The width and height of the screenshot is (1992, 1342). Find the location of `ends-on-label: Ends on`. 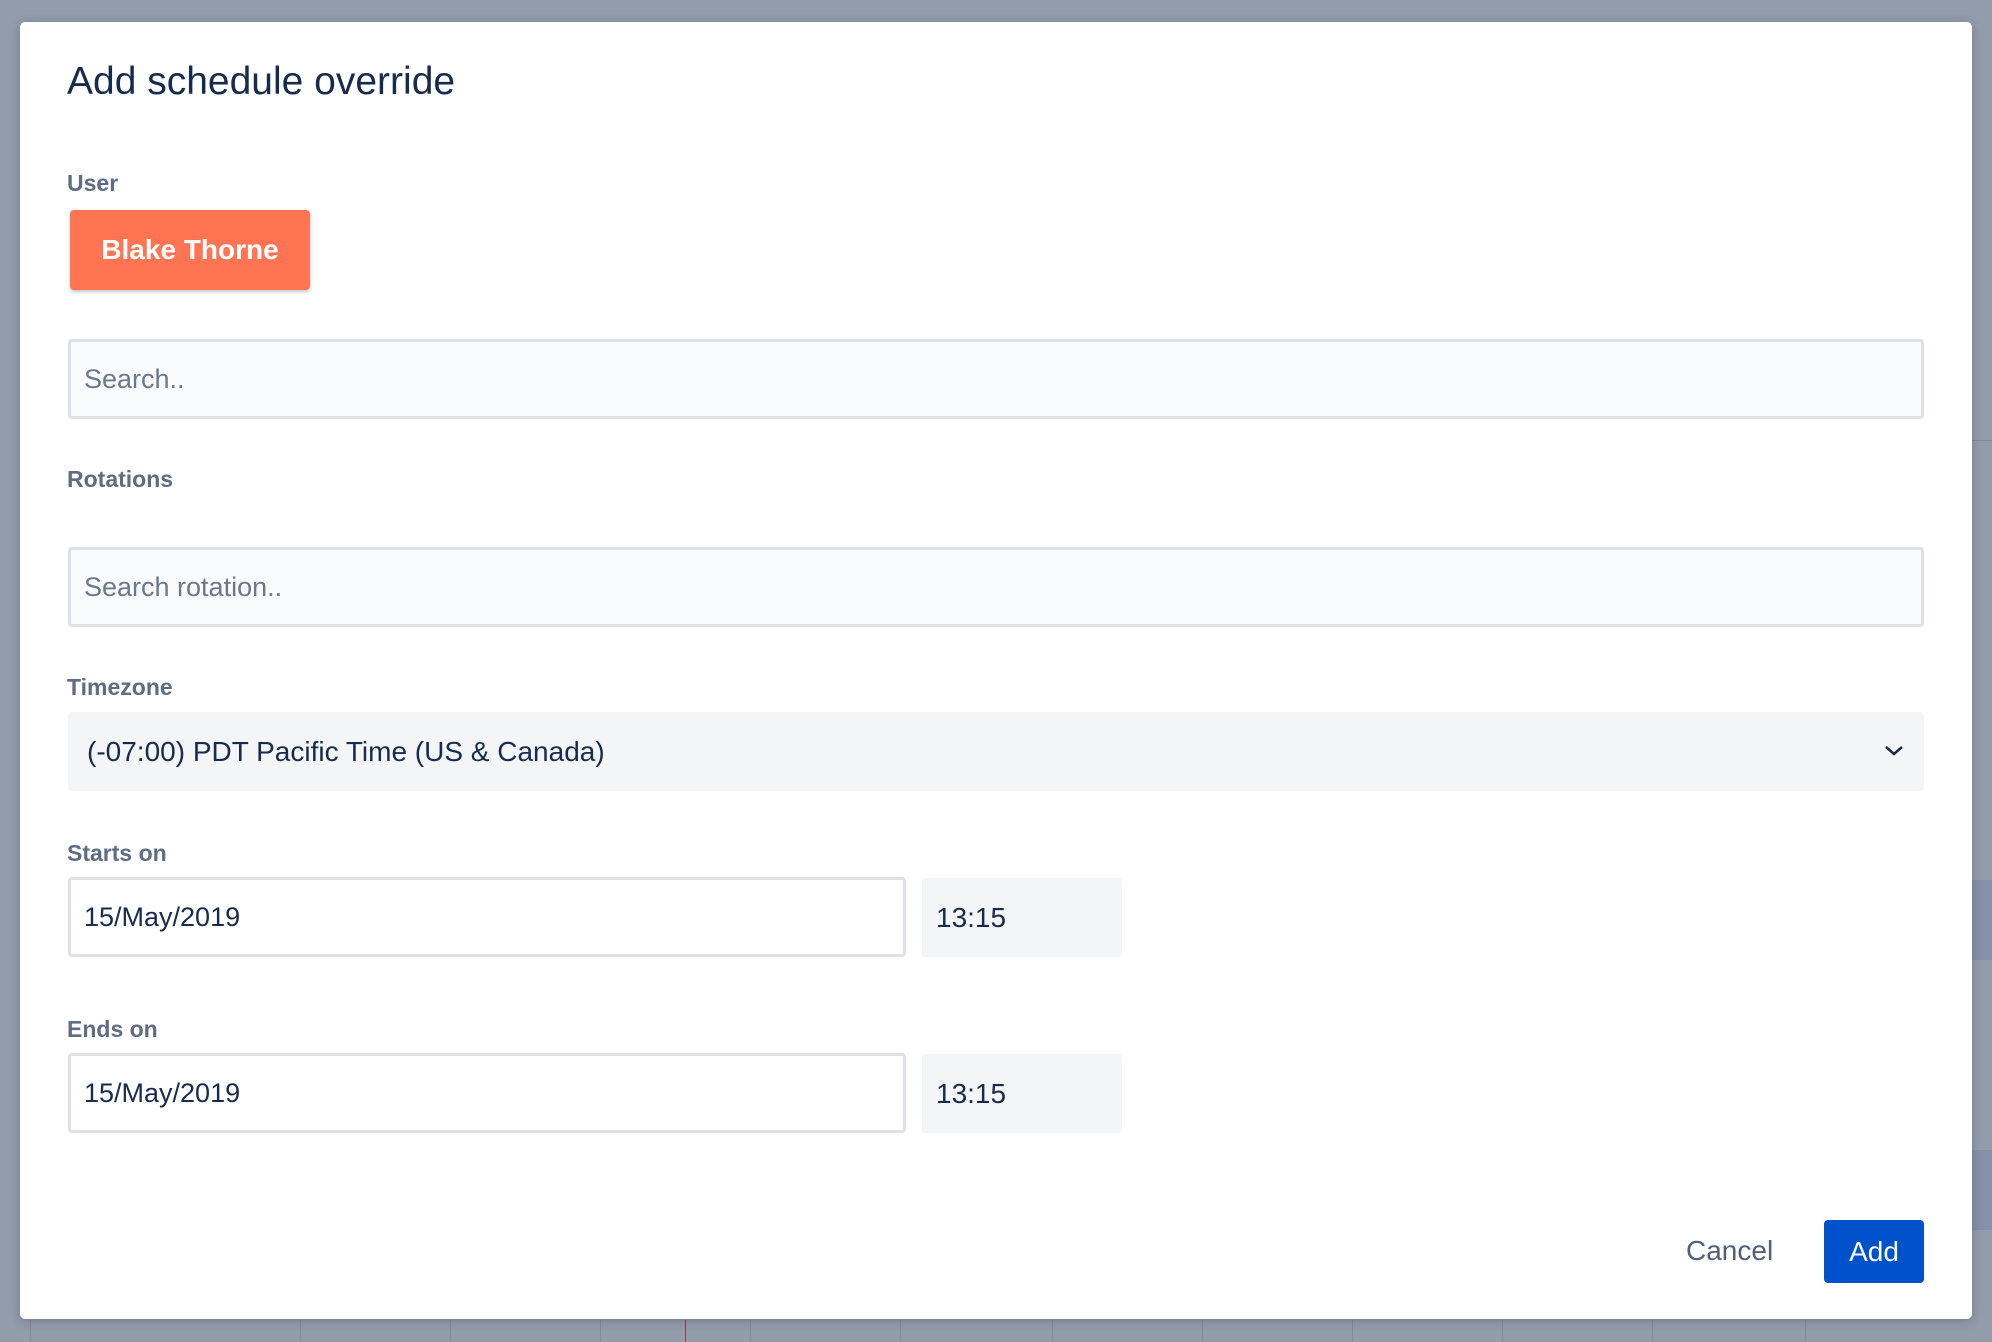

ends-on-label: Ends on is located at coordinates (112, 1029).